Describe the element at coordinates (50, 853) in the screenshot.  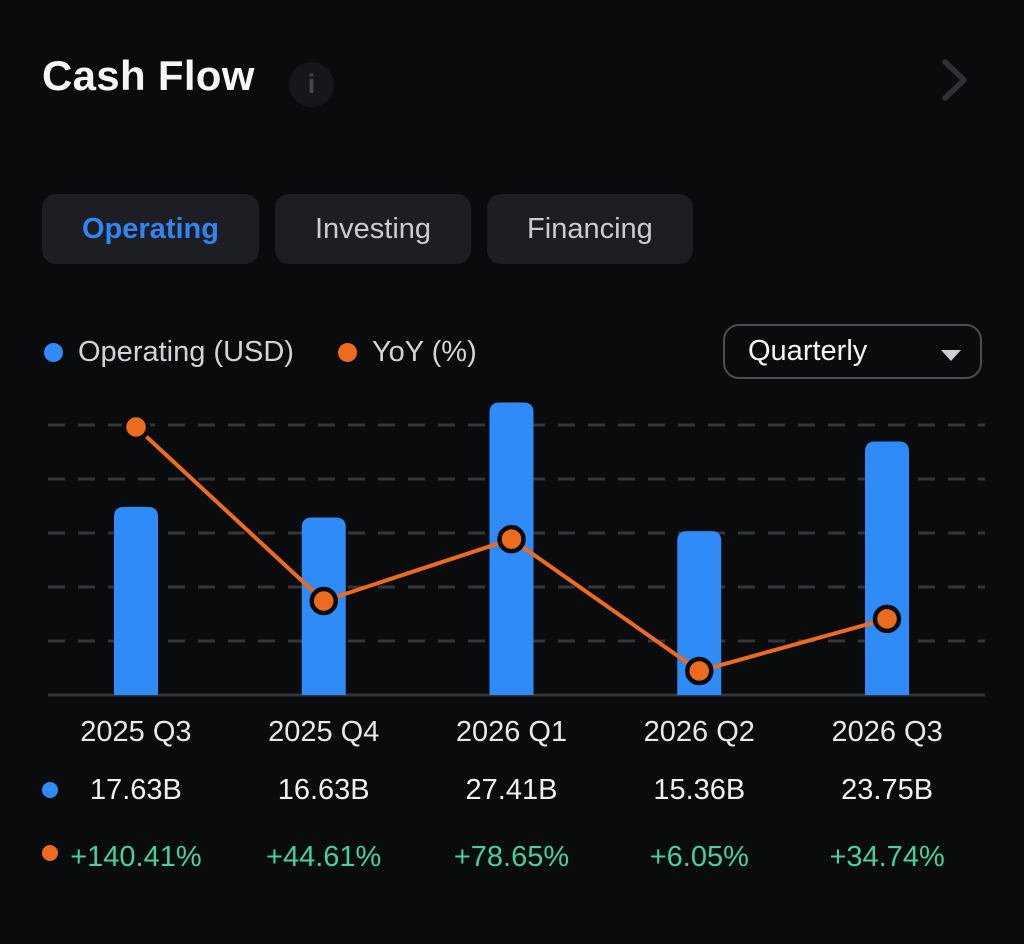
I see `row-dot-orange-icon` at that location.